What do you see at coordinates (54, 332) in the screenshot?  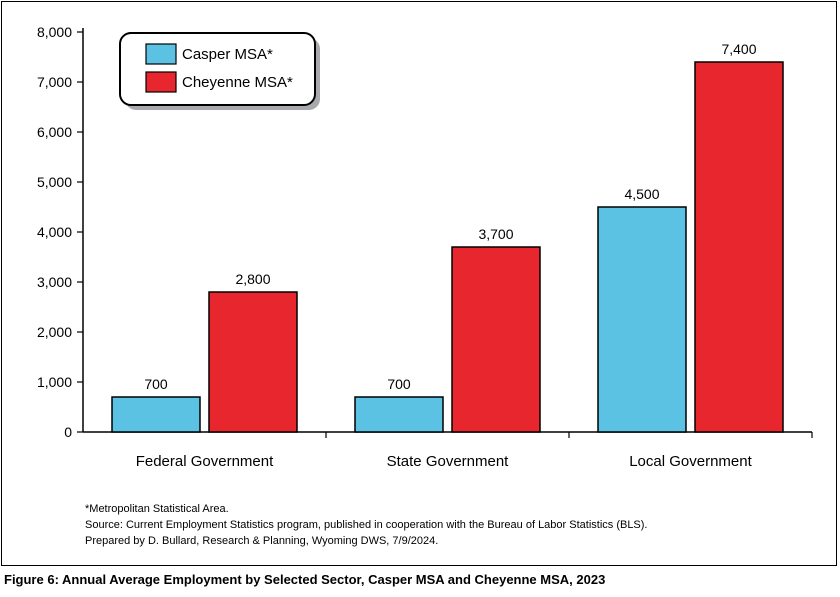 I see `y-tick-label: 2,000` at bounding box center [54, 332].